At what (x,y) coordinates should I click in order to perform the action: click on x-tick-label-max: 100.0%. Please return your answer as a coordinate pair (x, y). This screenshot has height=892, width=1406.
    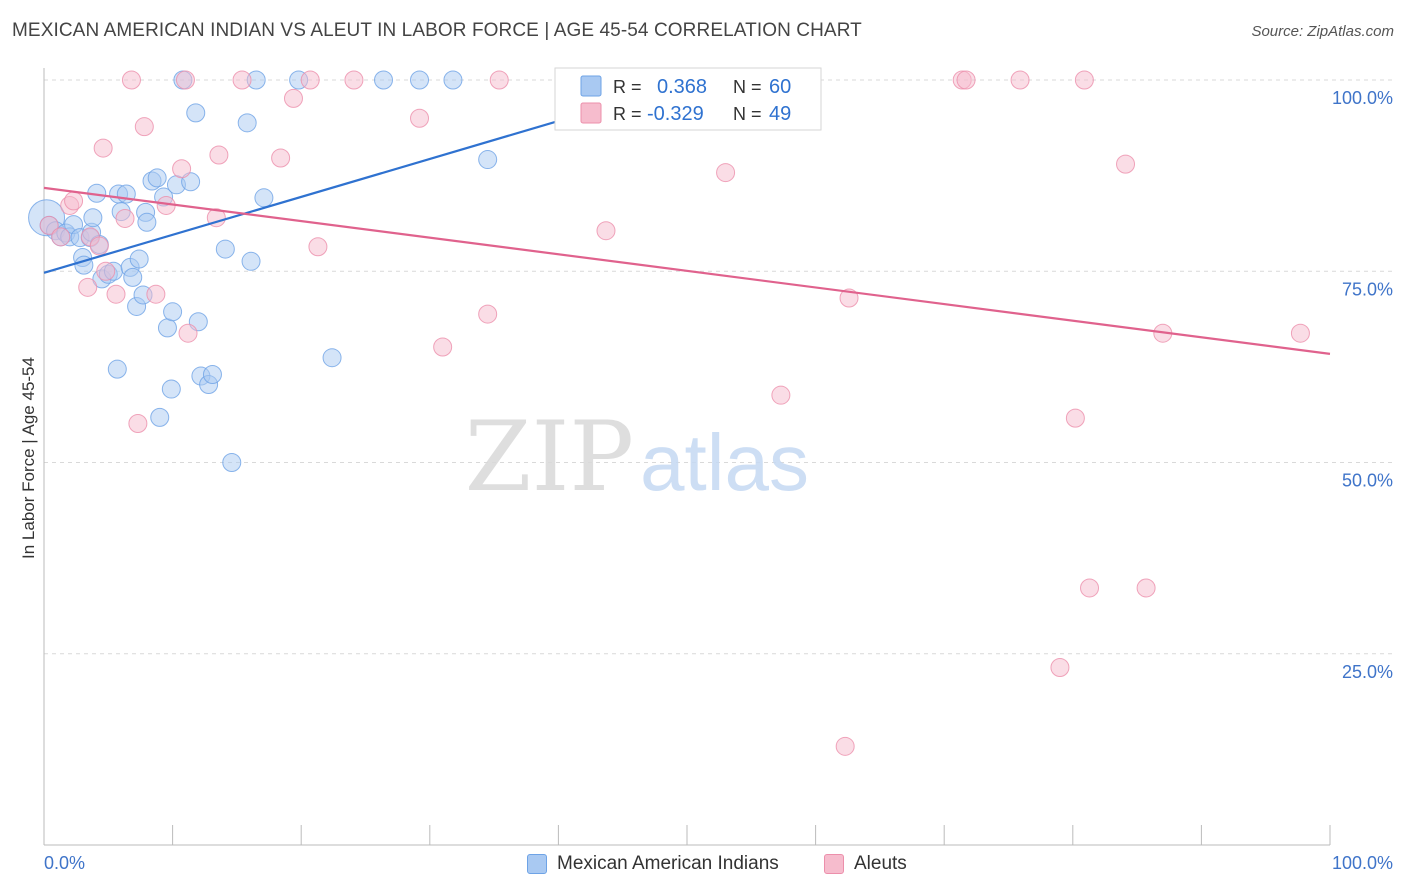
    Looking at the image, I should click on (1362, 863).